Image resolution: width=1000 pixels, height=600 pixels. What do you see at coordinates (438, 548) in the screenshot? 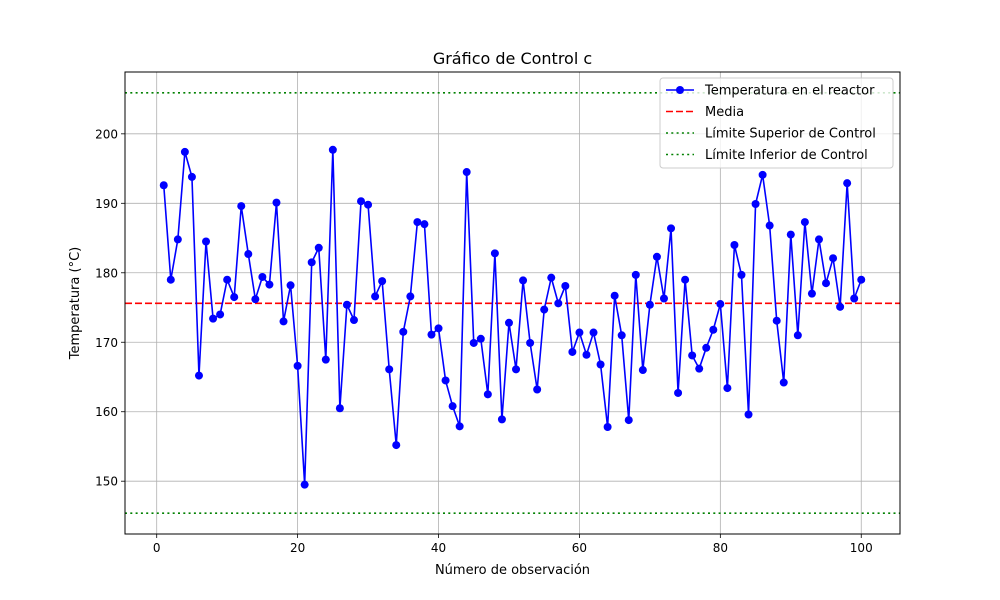
I see `x-tick-label: 40` at bounding box center [438, 548].